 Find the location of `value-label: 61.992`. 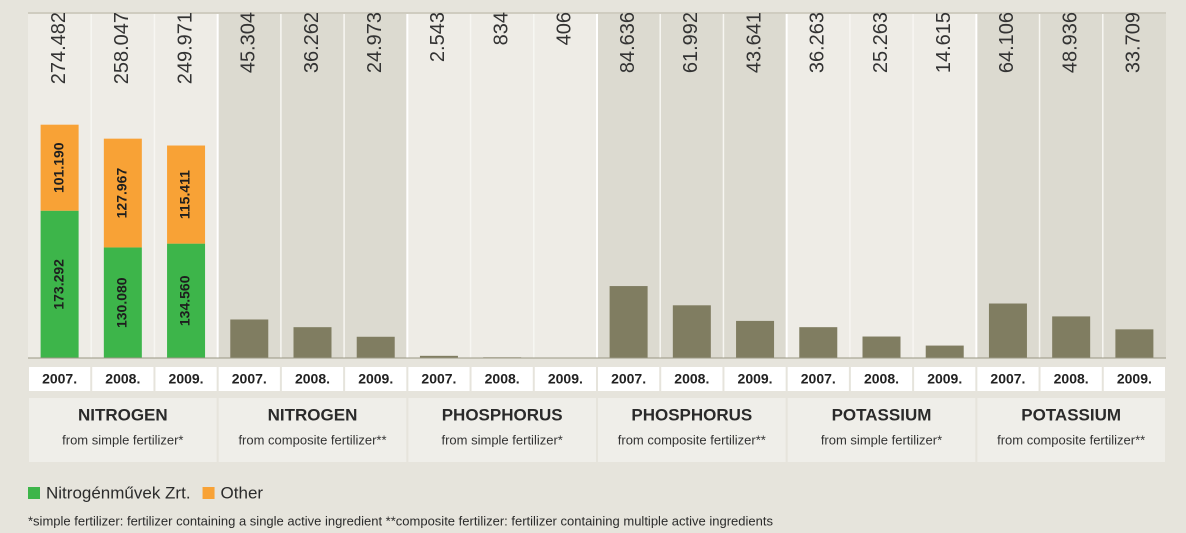

value-label: 61.992 is located at coordinates (691, 42).